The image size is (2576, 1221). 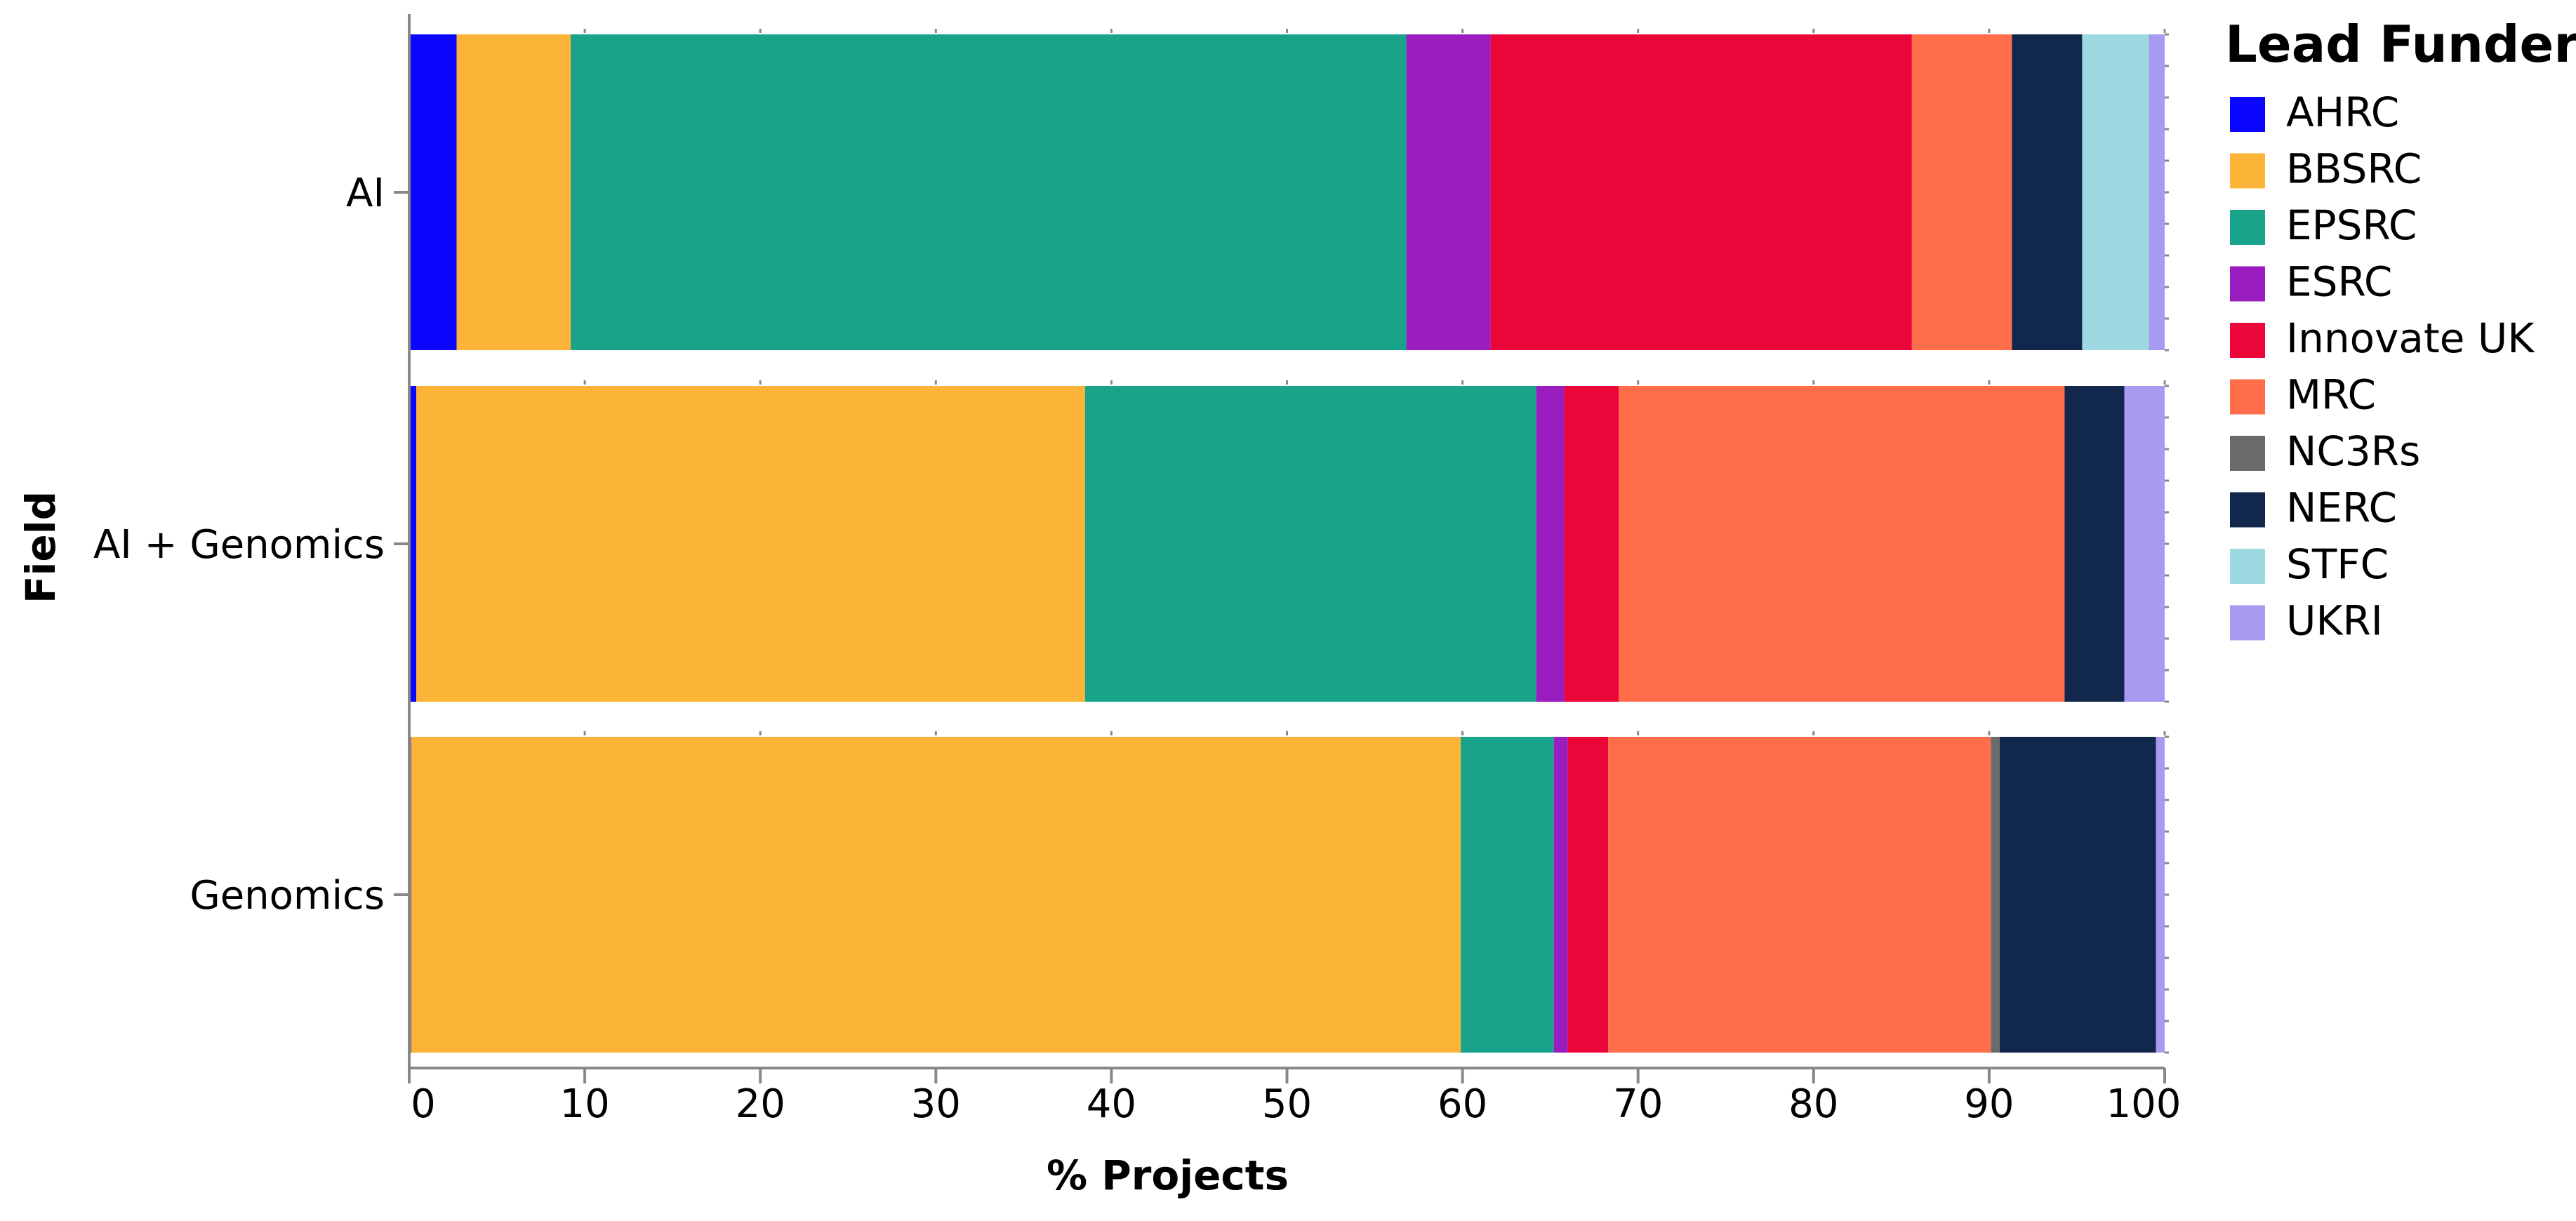 I want to click on y-axis-title: Field, so click(x=41, y=547).